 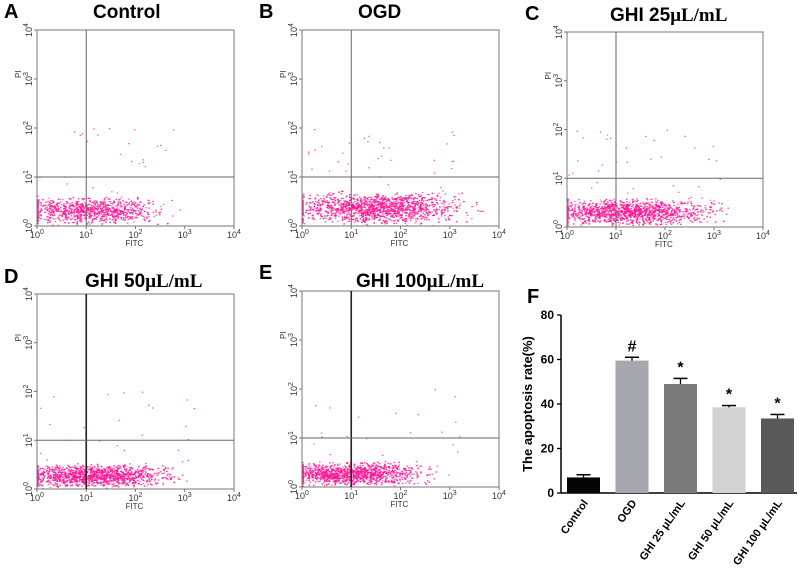 What do you see at coordinates (558, 81) in the screenshot?
I see `y-tick-label: 103` at bounding box center [558, 81].